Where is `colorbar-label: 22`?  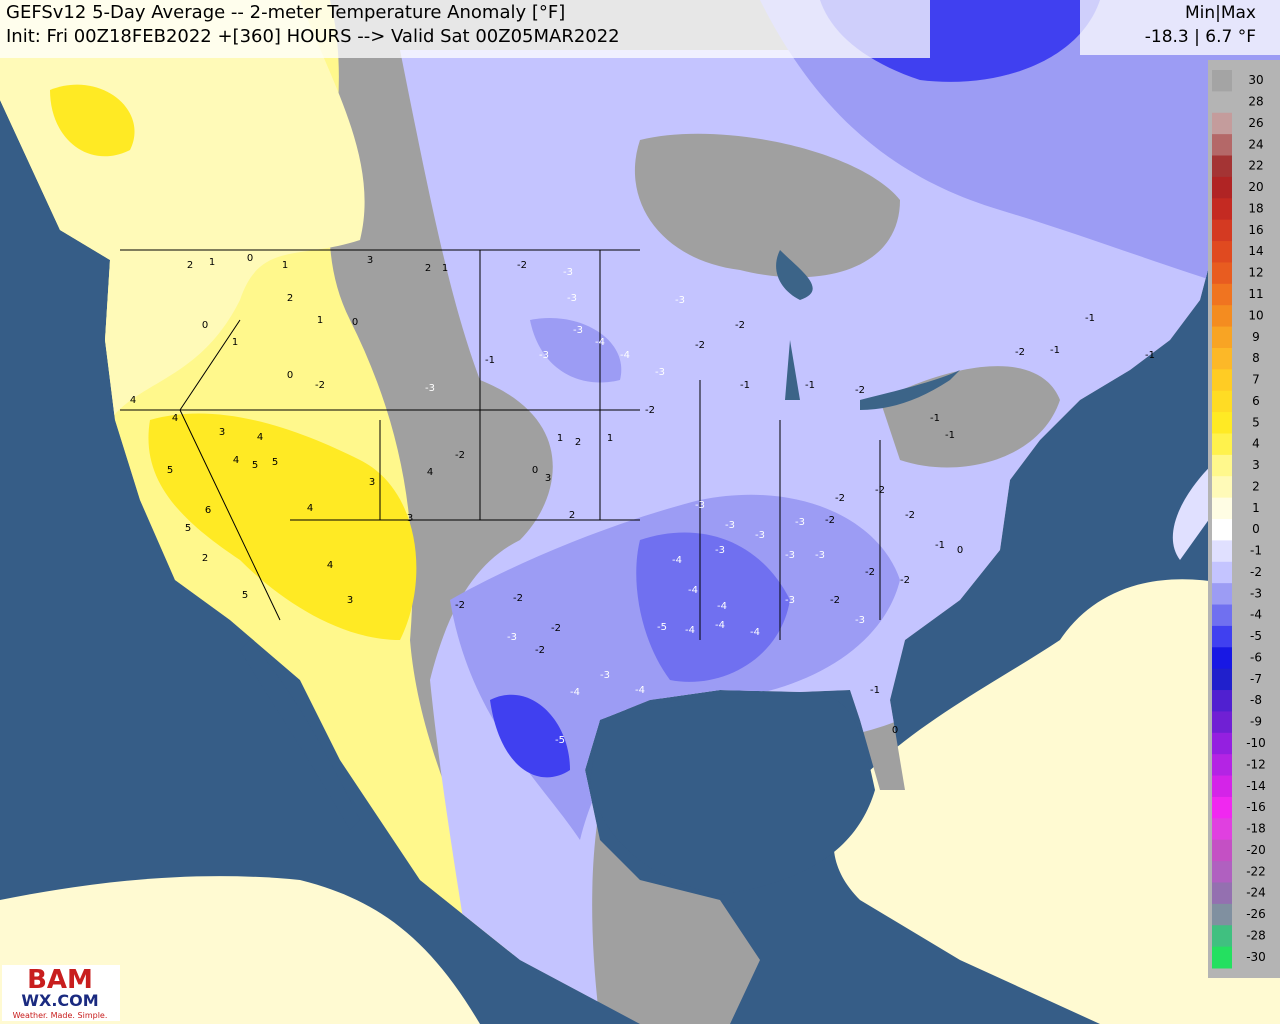 colorbar-label: 22 is located at coordinates (1255, 166).